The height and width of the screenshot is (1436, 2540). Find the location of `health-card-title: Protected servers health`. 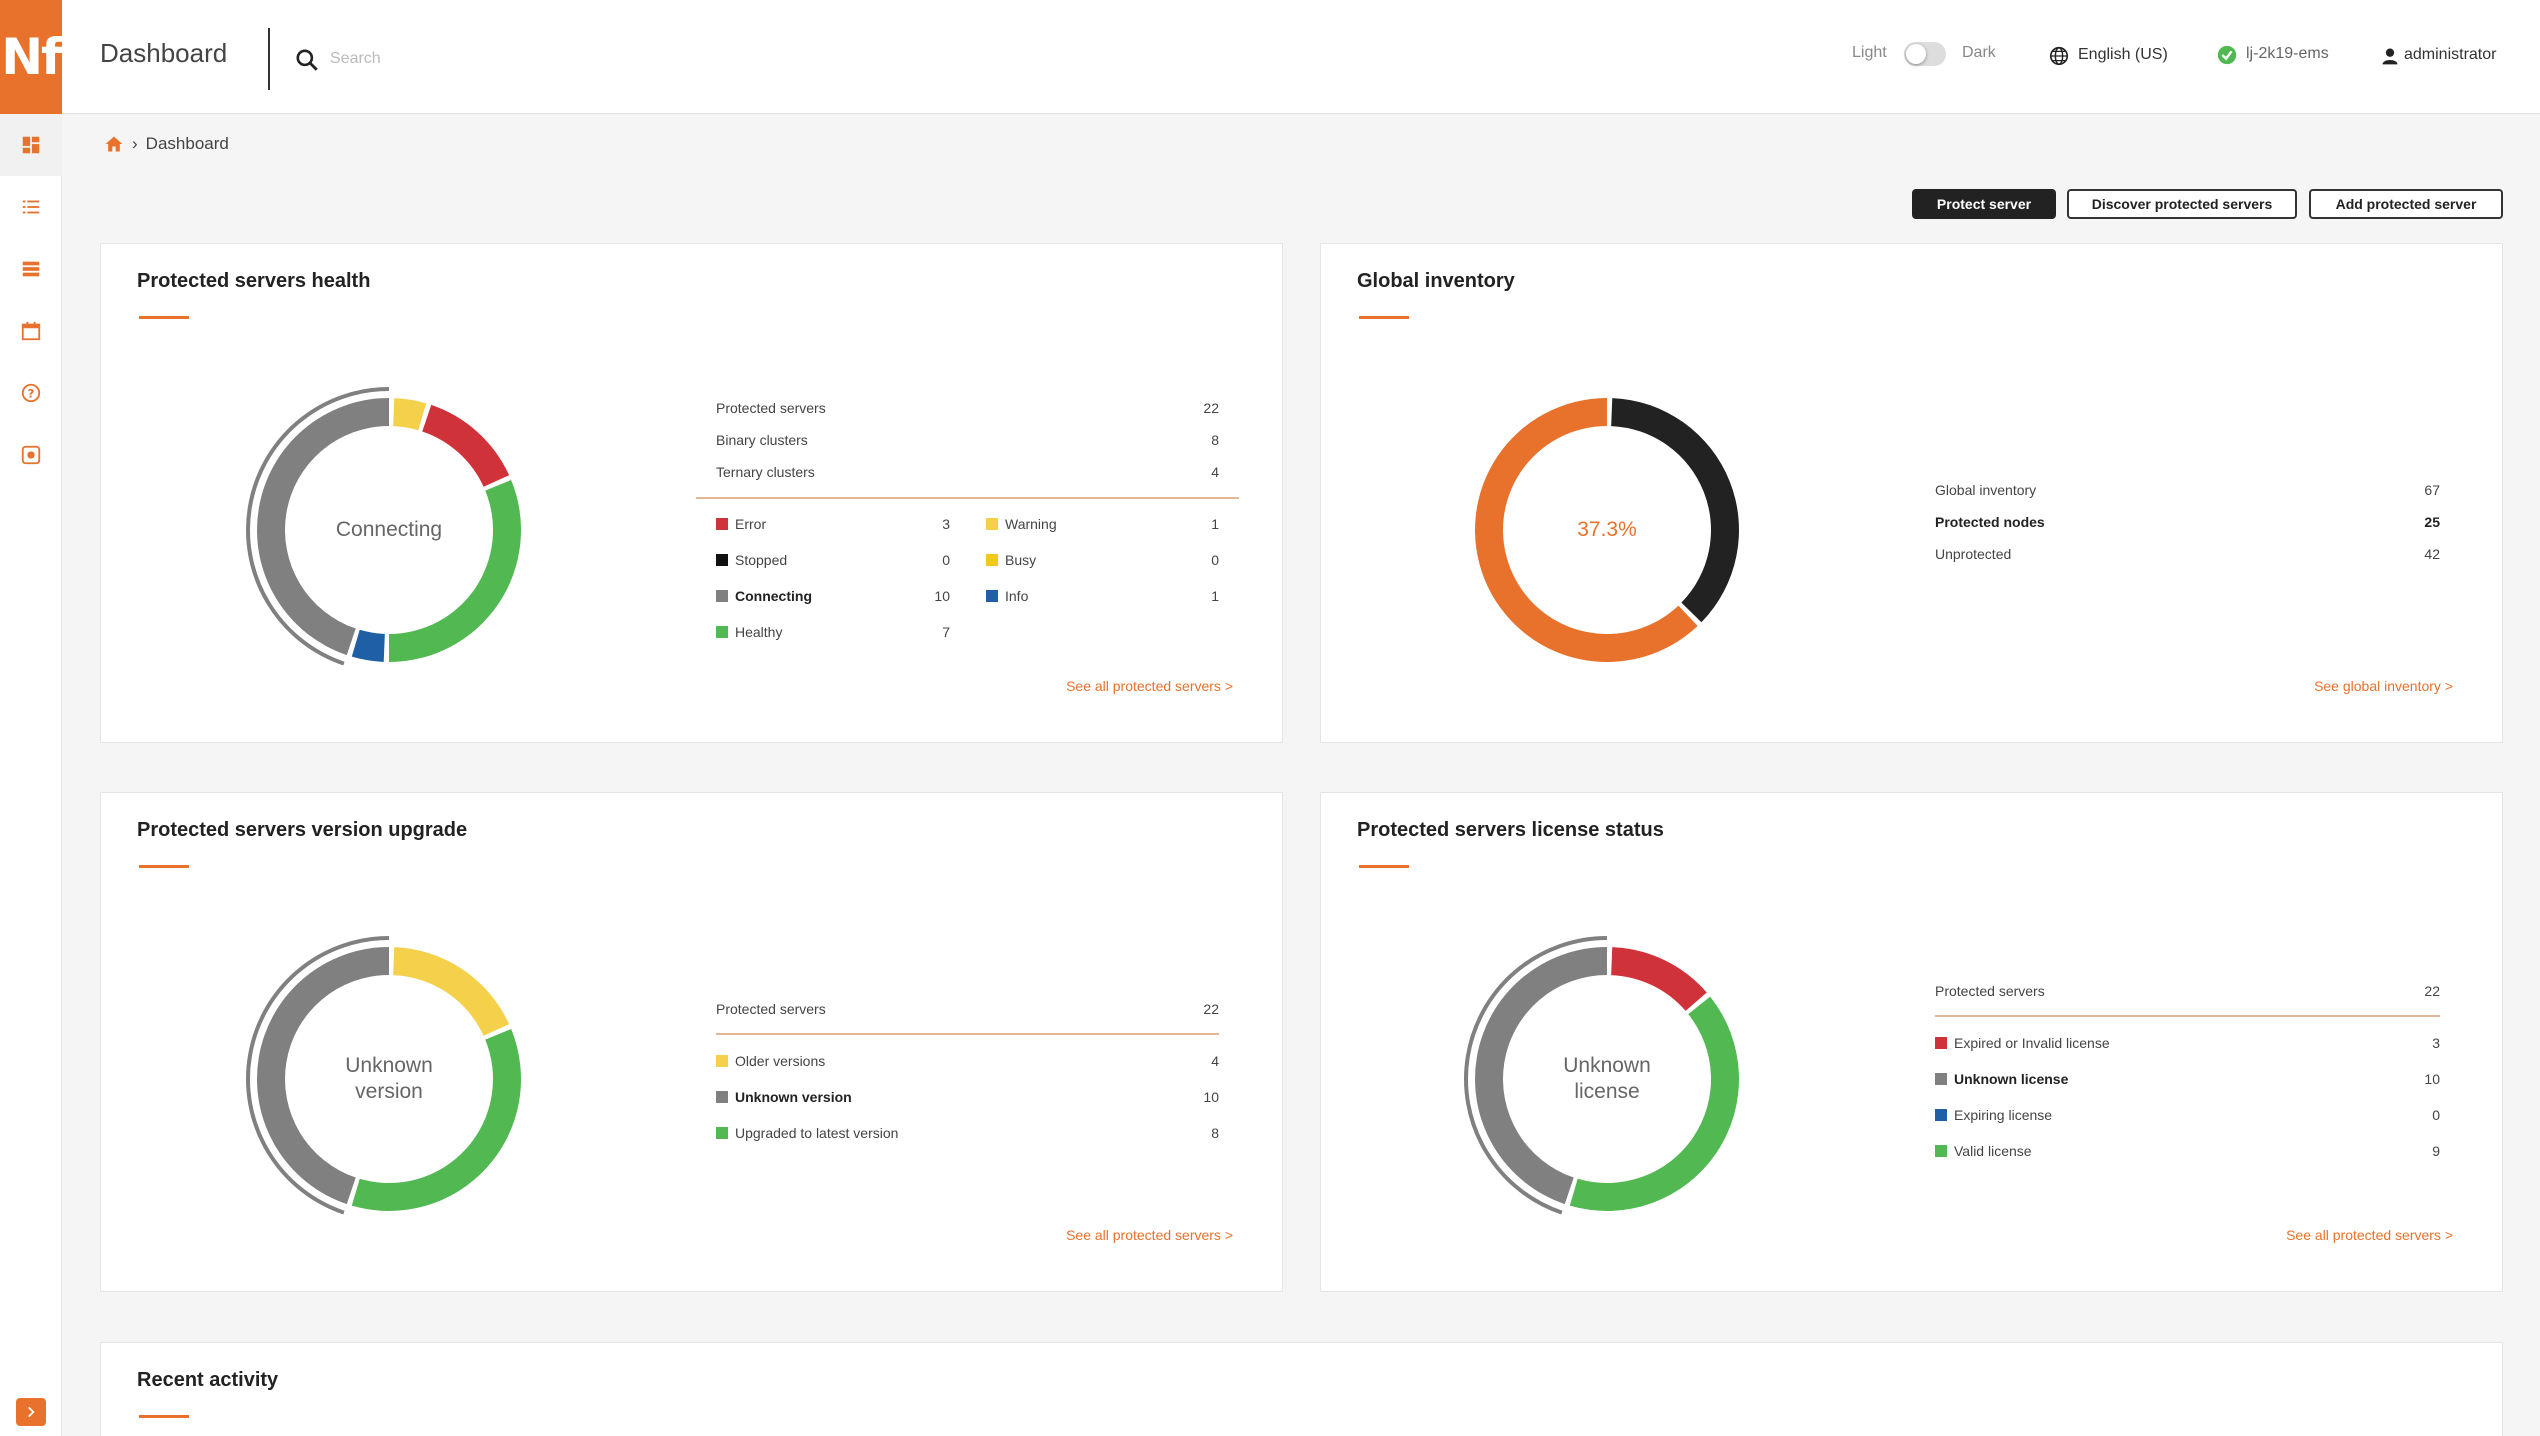

health-card-title: Protected servers health is located at coordinates (254, 281).